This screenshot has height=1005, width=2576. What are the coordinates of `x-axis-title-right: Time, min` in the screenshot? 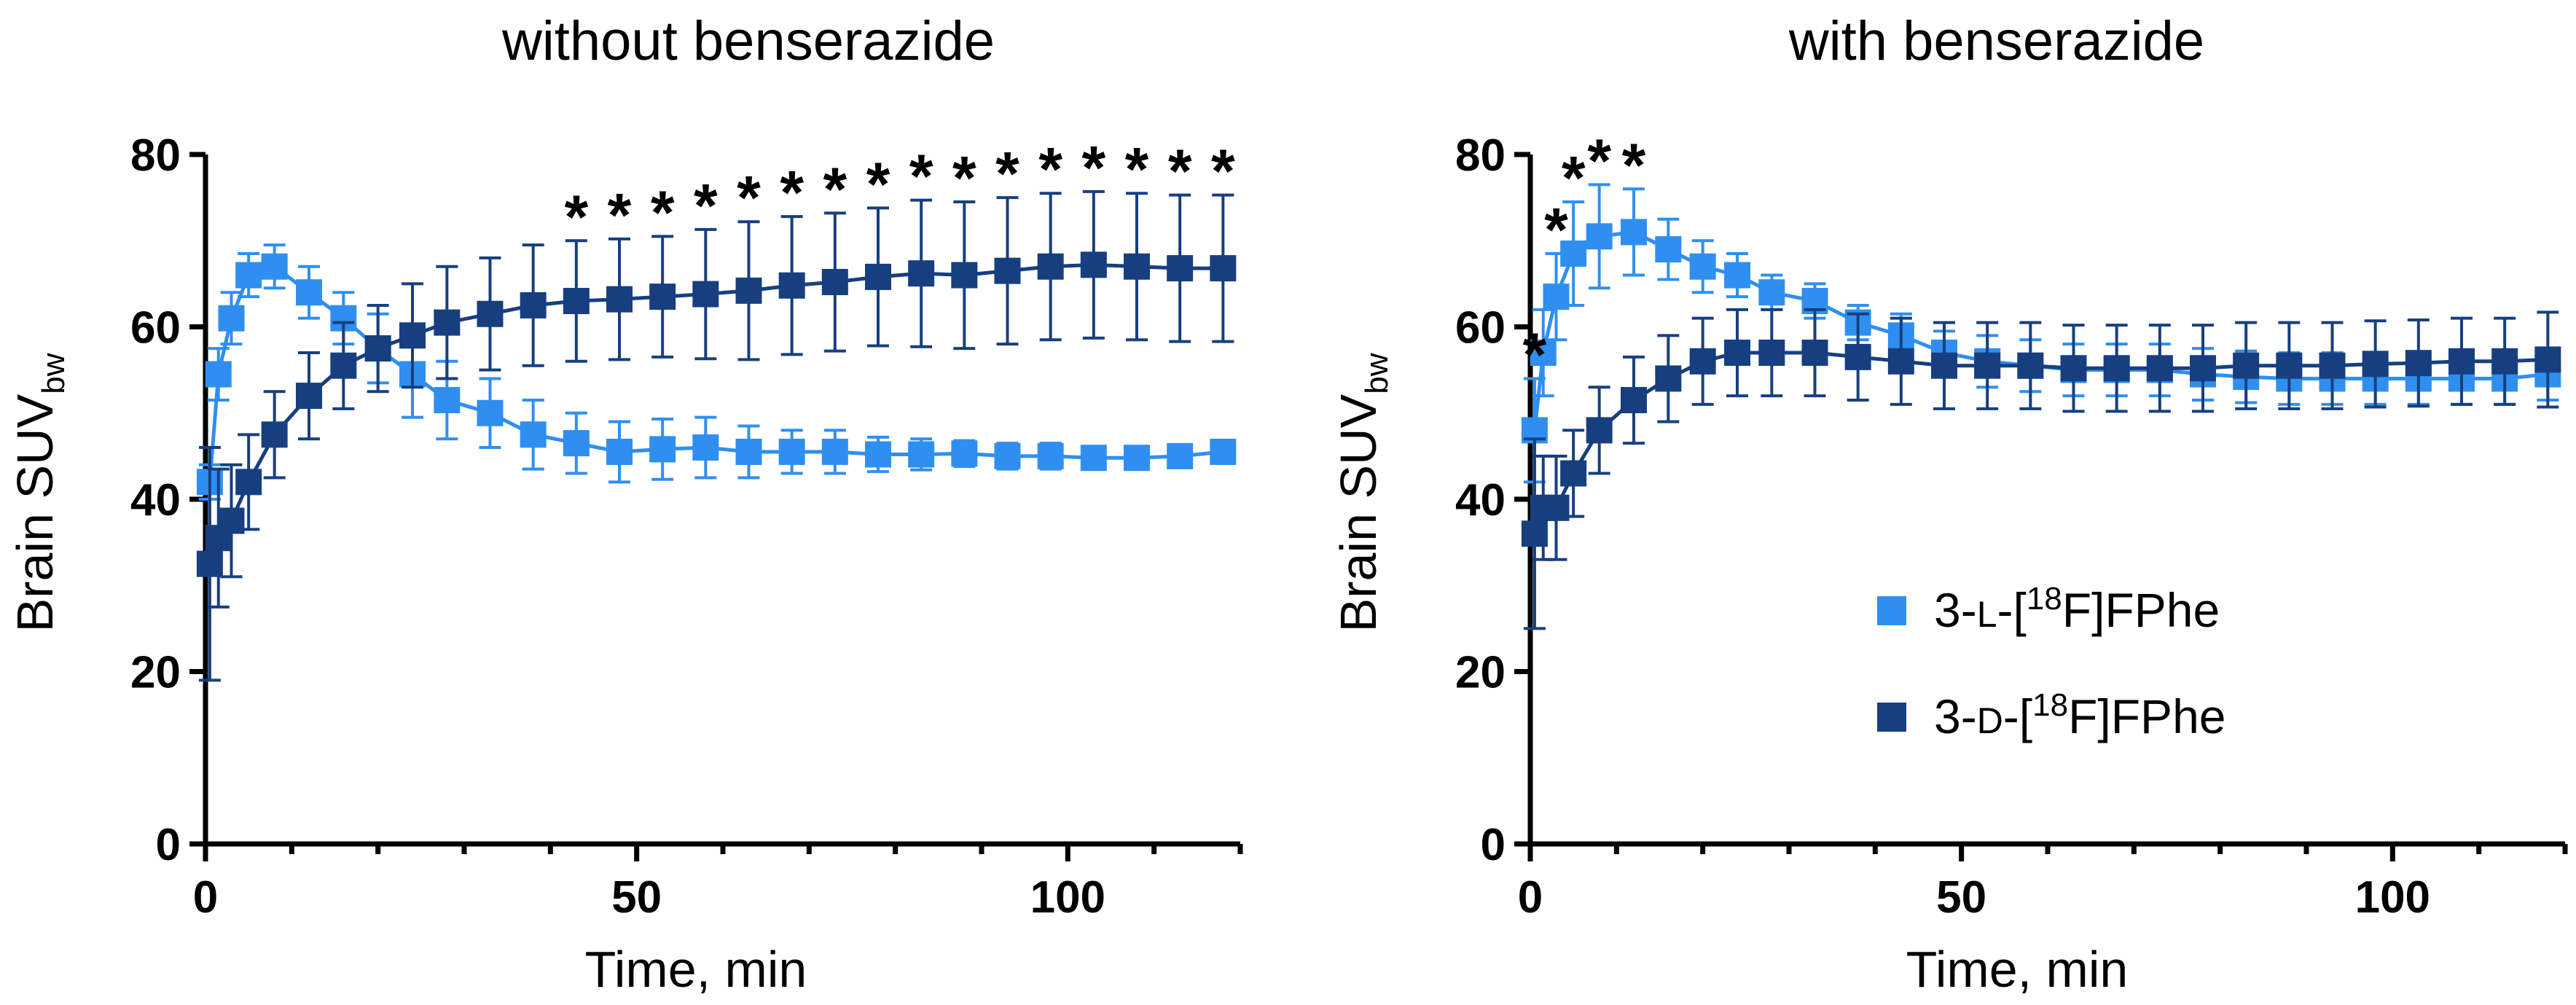 It's located at (2017, 970).